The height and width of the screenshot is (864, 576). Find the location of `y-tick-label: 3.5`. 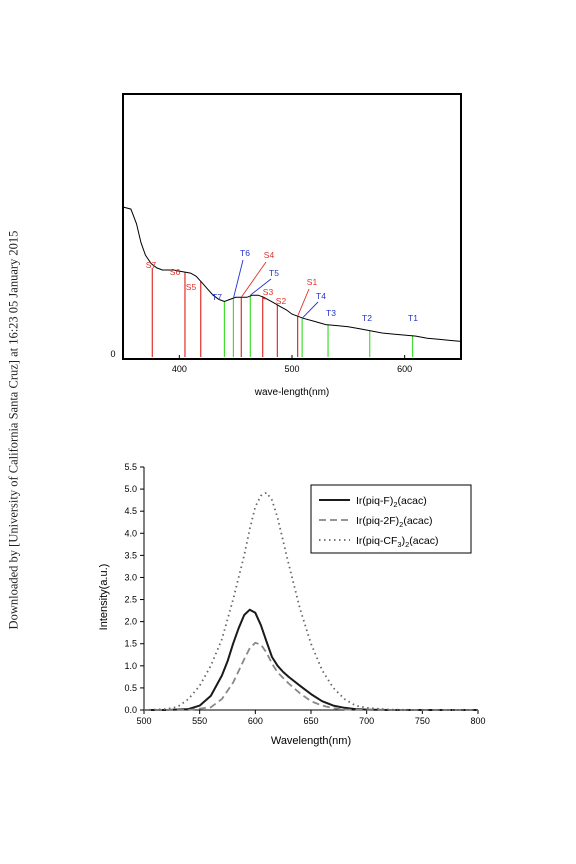

y-tick-label: 3.5 is located at coordinates (130, 555).